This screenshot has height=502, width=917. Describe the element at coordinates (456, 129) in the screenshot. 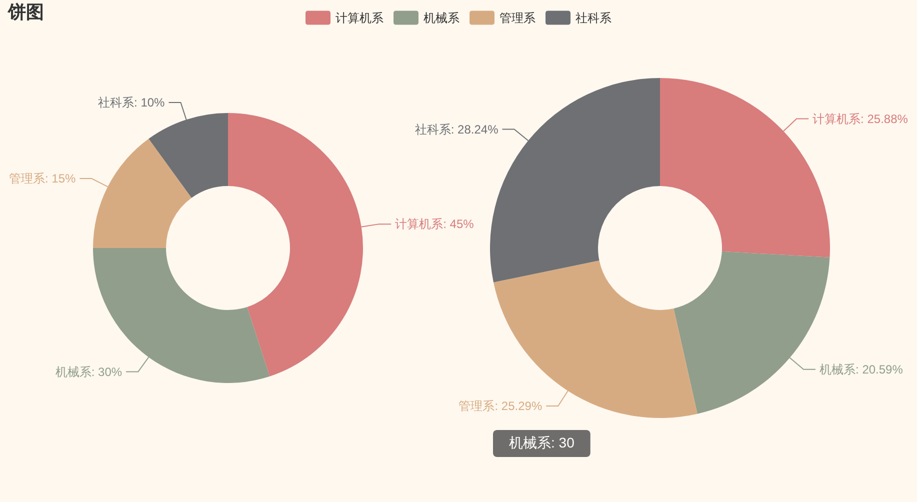

I see `slice-label: 社科系: 28.24%` at that location.